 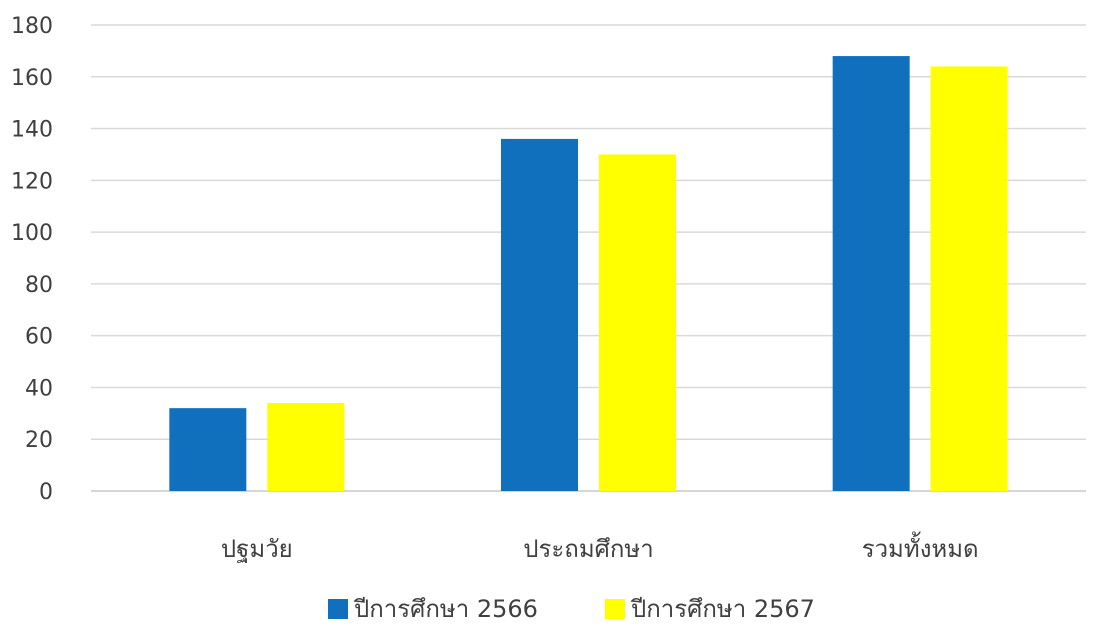 I want to click on y-tick-label: 120, so click(x=32, y=181).